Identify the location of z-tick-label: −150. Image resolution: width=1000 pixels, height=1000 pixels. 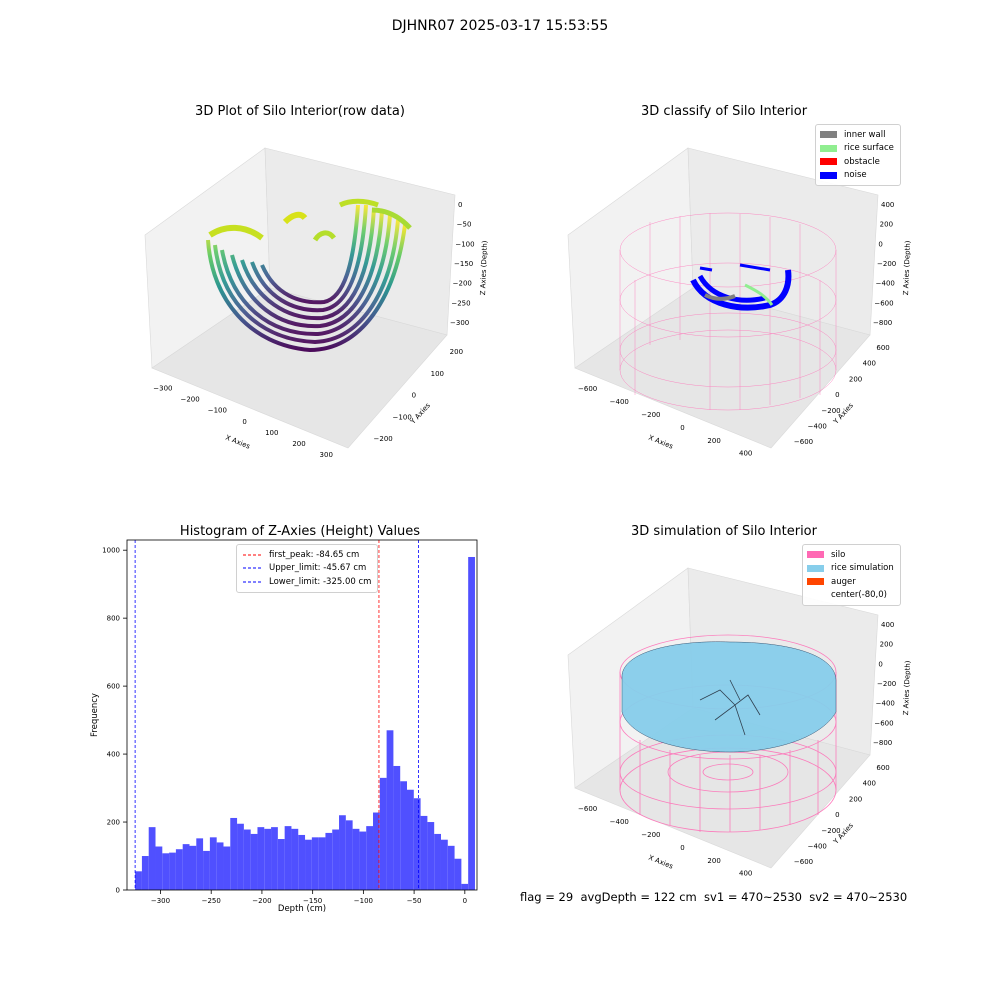
(463, 264).